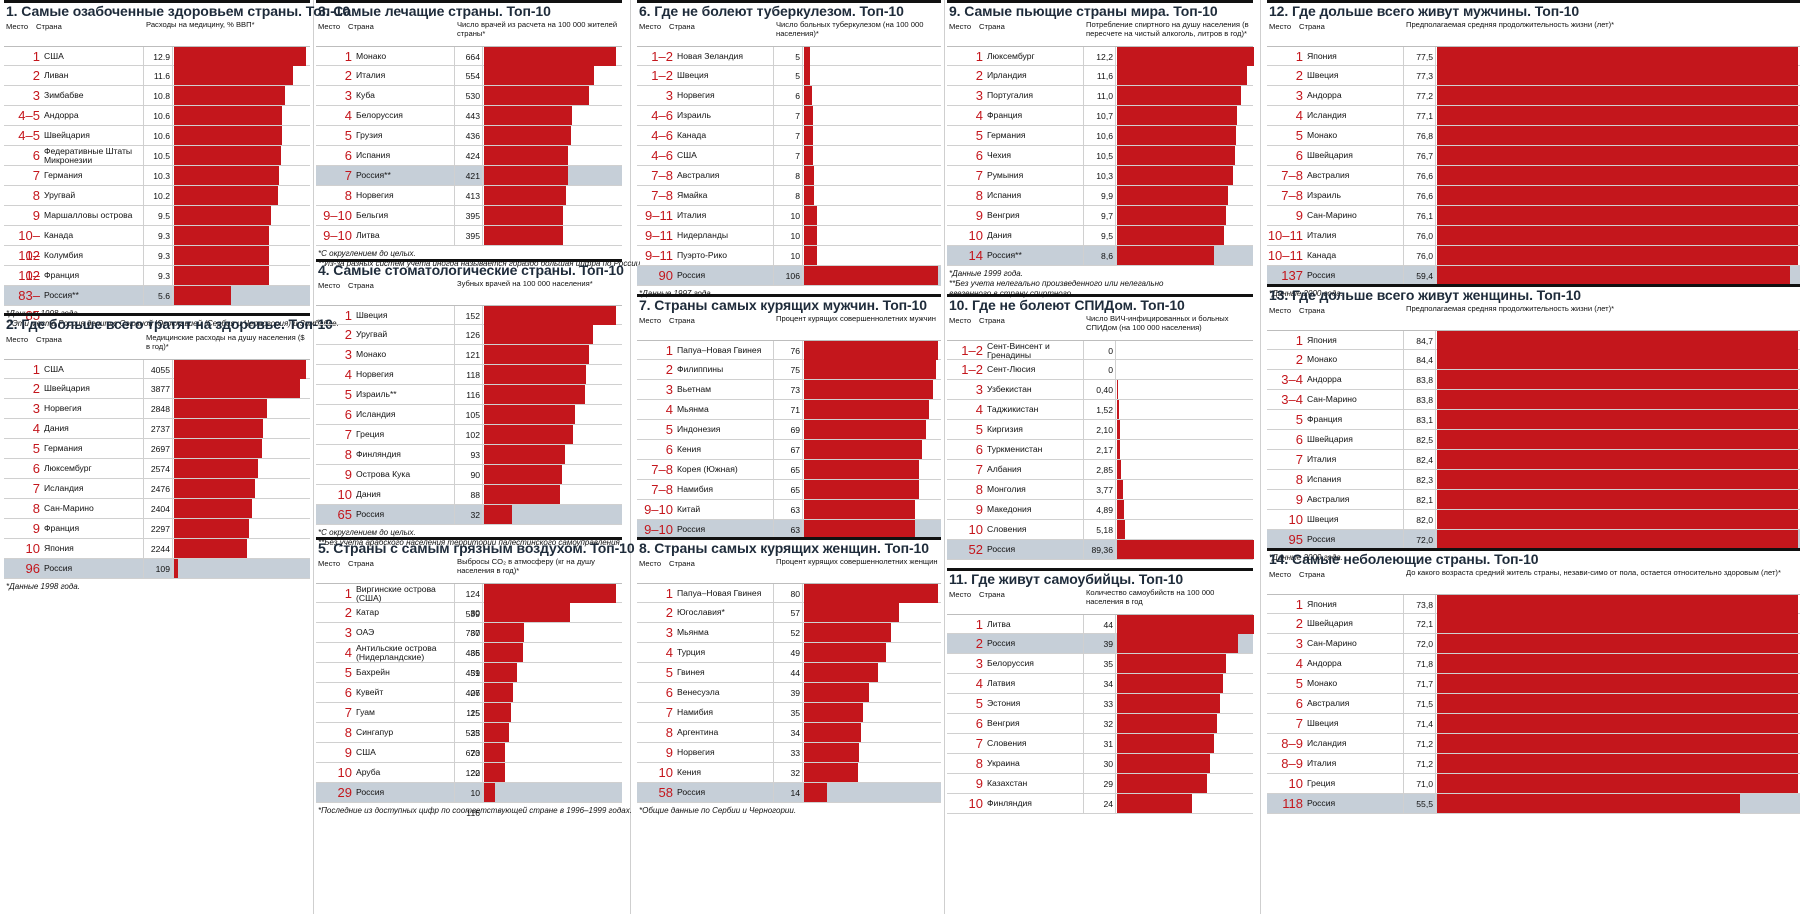 Image resolution: width=1800 pixels, height=914 pixels. What do you see at coordinates (789, 470) in the screenshot?
I see `table-row: 7–8 Корея (Южная) 65` at bounding box center [789, 470].